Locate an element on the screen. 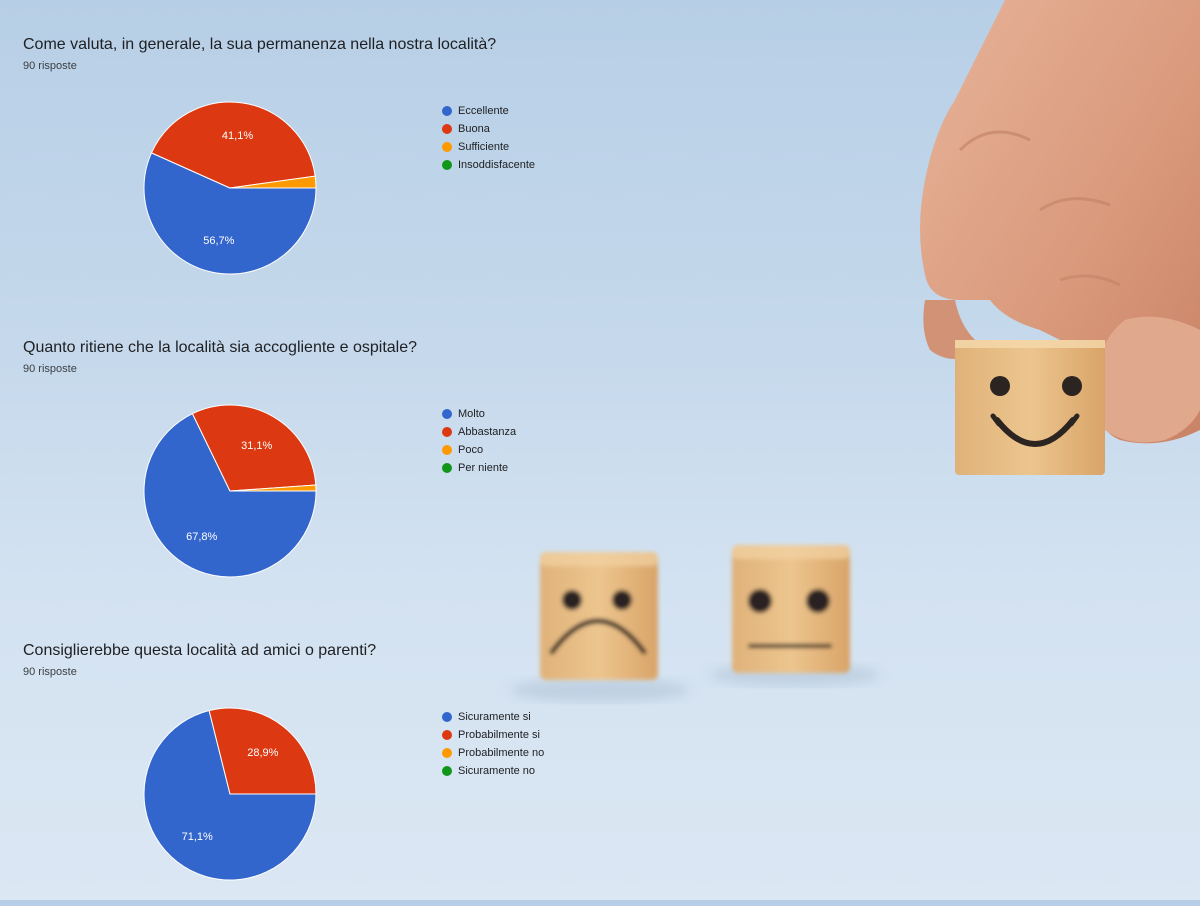 This screenshot has height=906, width=1200. pie-slice-probabilmente-si is located at coordinates (262, 751).